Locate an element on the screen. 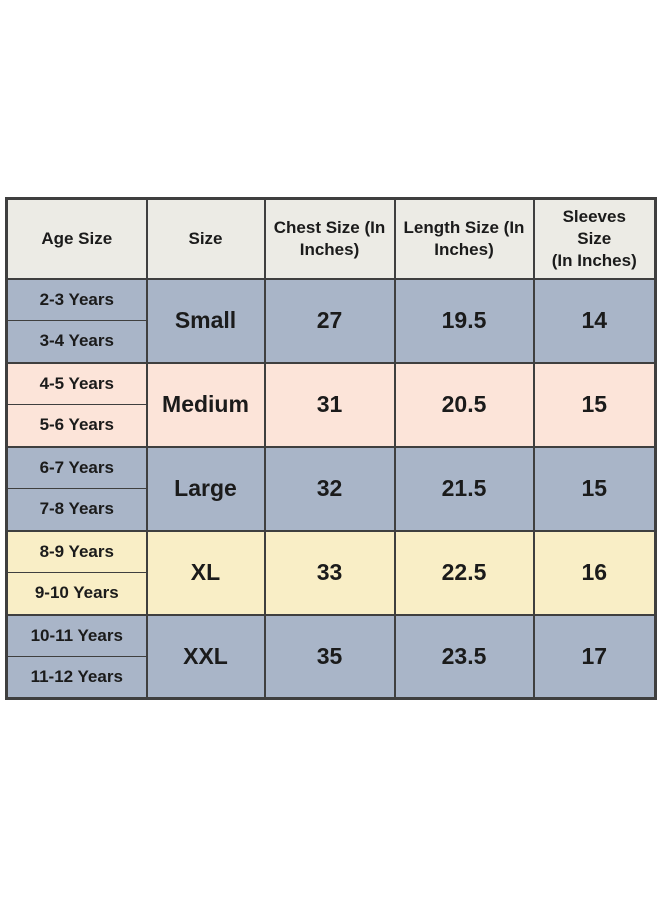  age-cell: 2-3 Years is located at coordinates (76, 299).